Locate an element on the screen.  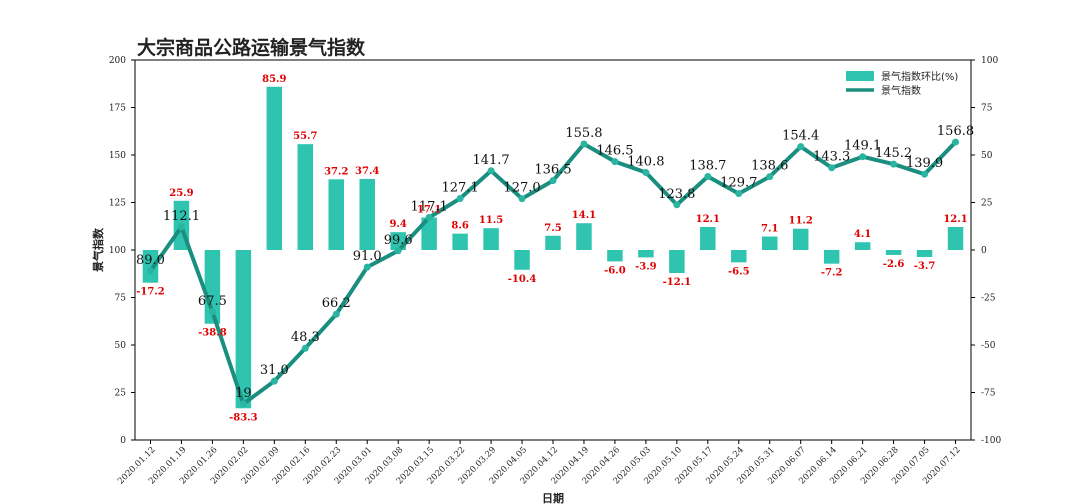
line-value-label: 19 is located at coordinates (243, 393).